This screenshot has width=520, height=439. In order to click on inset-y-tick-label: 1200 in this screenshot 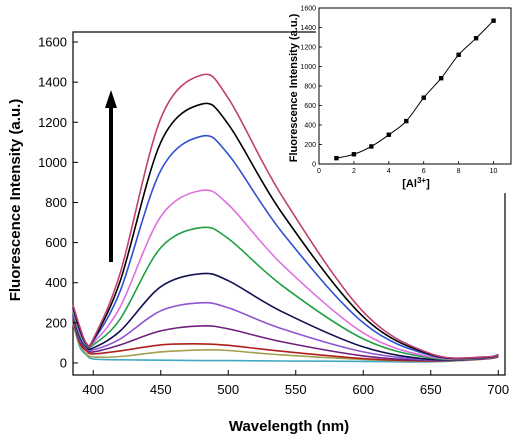, I will do `click(308, 48)`.